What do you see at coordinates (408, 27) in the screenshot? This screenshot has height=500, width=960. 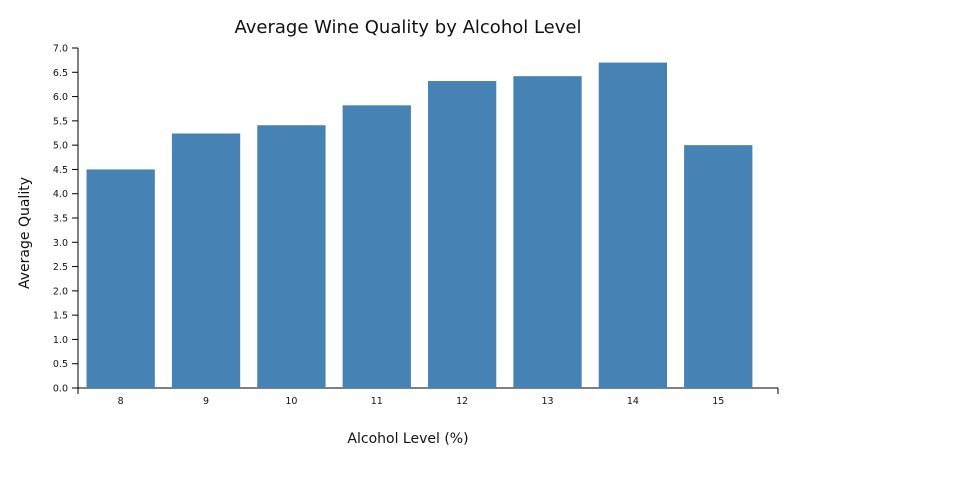 I see `chart-title: Average Wine Quality by Alcohol Level` at bounding box center [408, 27].